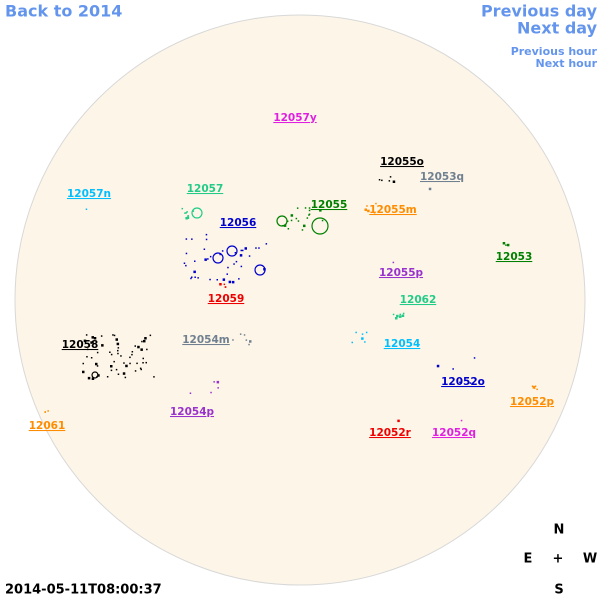  I want to click on region-label: 12061, so click(47, 426).